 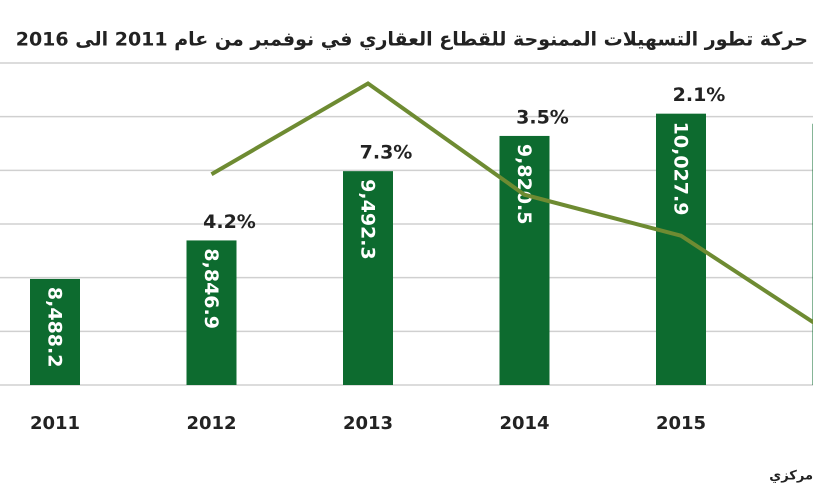 I want to click on line-value-label: 3.5%, so click(x=542, y=117).